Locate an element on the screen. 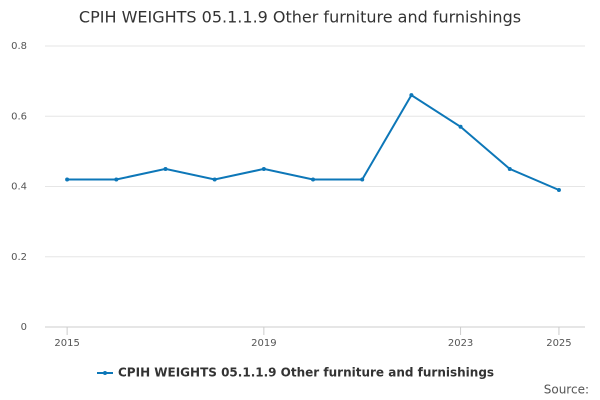 The width and height of the screenshot is (600, 400). y-tick-label: 0 is located at coordinates (24, 327).